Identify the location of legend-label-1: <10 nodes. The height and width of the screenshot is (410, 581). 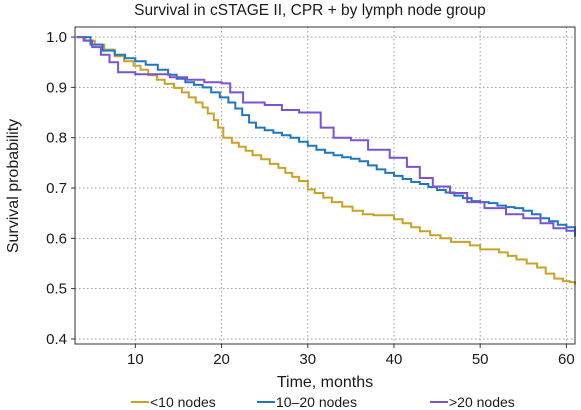
(183, 402).